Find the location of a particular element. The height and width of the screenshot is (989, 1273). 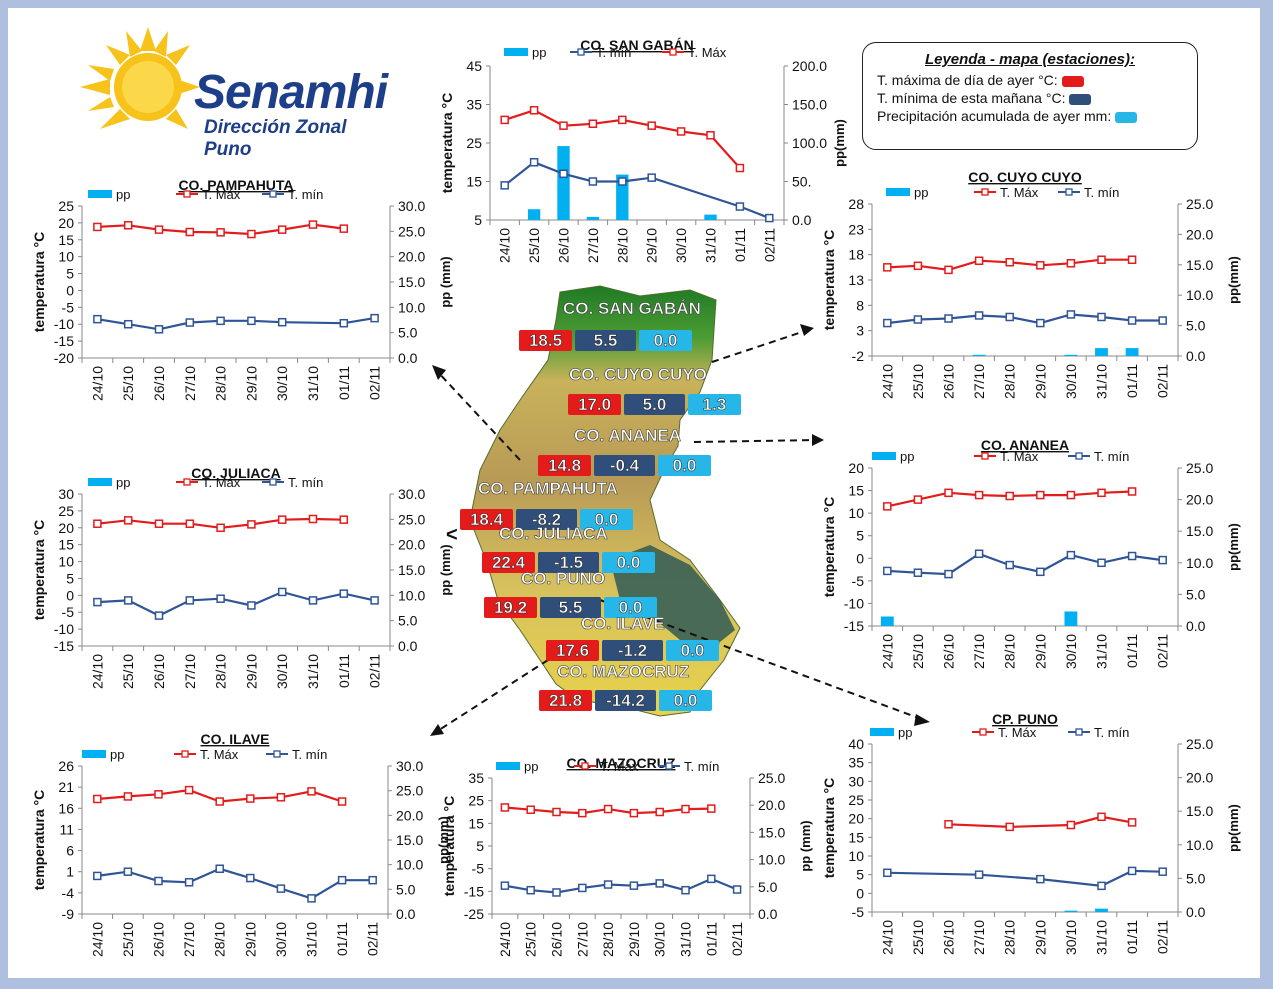

chart-title: CO. ANANEA is located at coordinates (1025, 445).